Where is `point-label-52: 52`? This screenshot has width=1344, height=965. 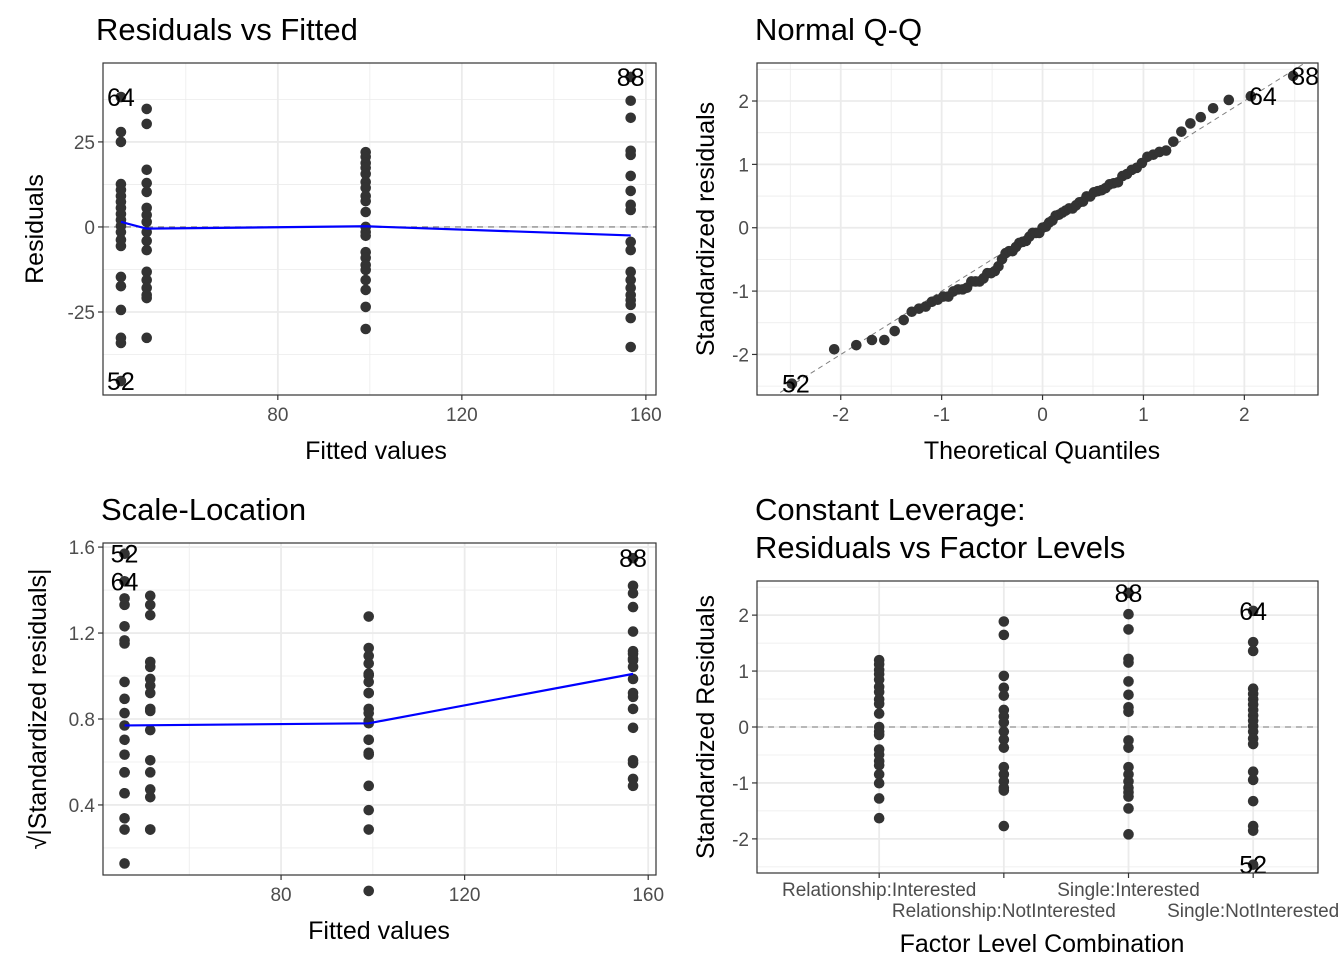
point-label-52: 52 is located at coordinates (125, 555).